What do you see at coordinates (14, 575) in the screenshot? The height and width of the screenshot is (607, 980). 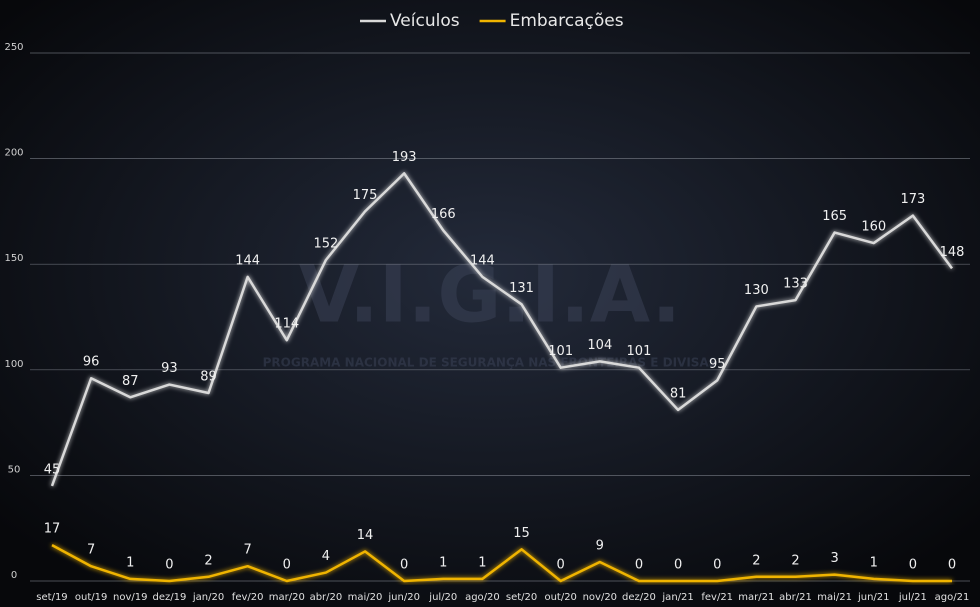 I see `y-tick-label: 0` at bounding box center [14, 575].